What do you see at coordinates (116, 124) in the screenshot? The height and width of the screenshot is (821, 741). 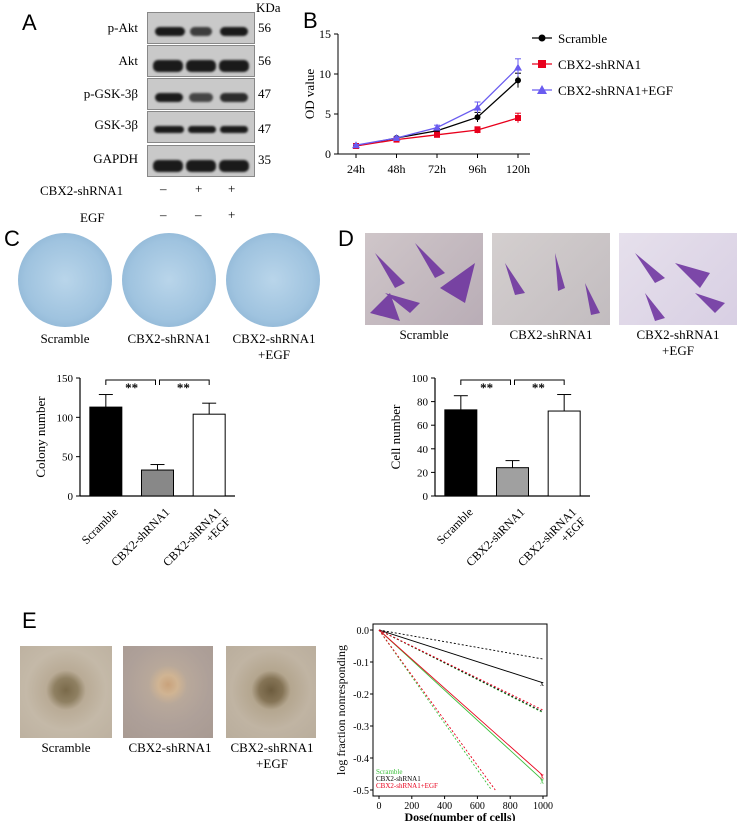 I see `wb-row-label: GSK-3β` at bounding box center [116, 124].